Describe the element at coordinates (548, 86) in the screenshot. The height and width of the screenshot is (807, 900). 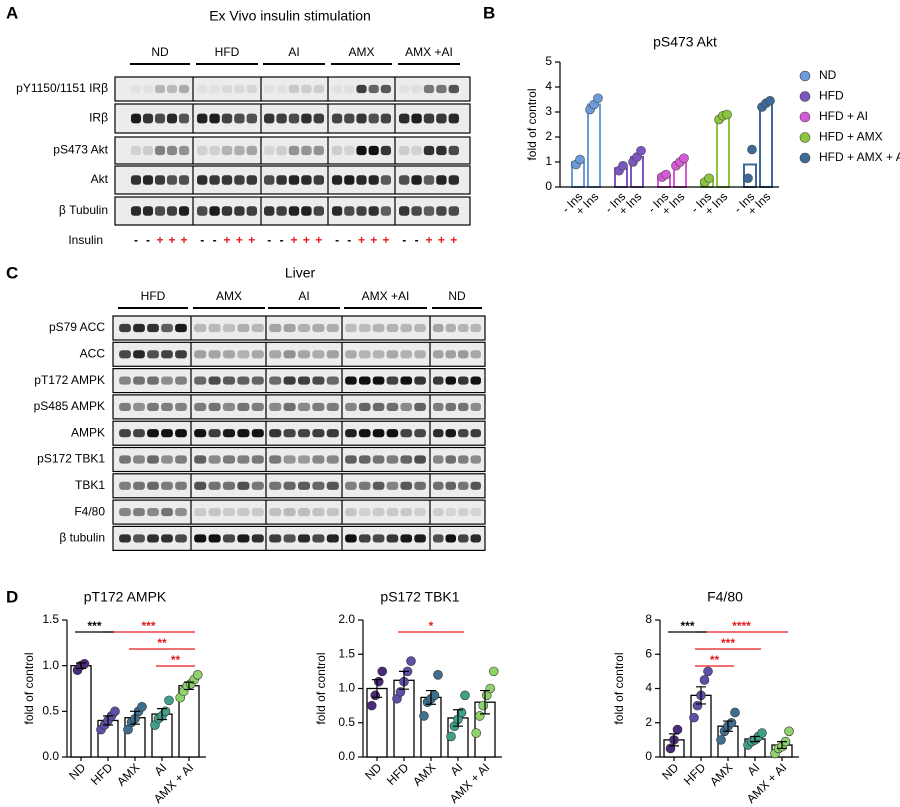
I see `y-tick-label: 4` at that location.